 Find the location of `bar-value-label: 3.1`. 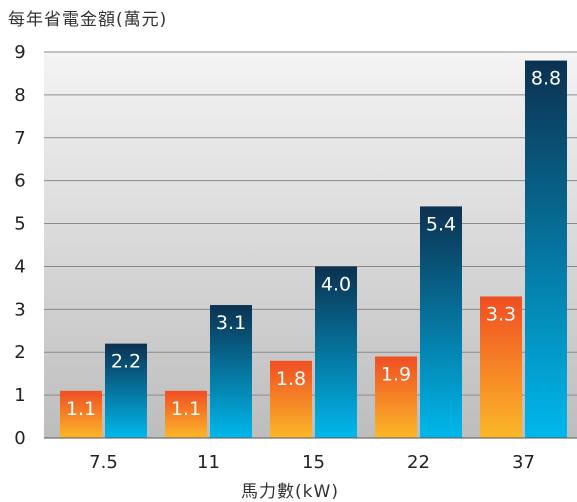

bar-value-label: 3.1 is located at coordinates (231, 323).